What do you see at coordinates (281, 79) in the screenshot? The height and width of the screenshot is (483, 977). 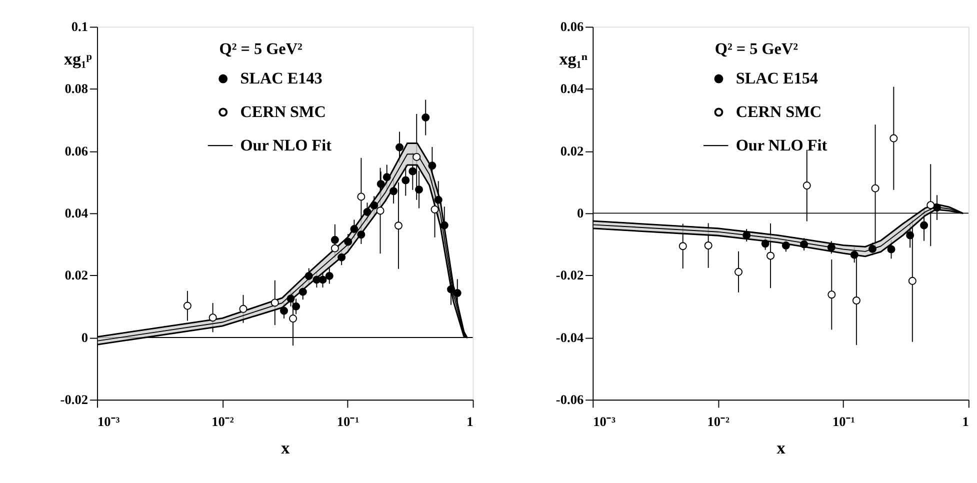 I see `legend-label: SLAC E143` at bounding box center [281, 79].